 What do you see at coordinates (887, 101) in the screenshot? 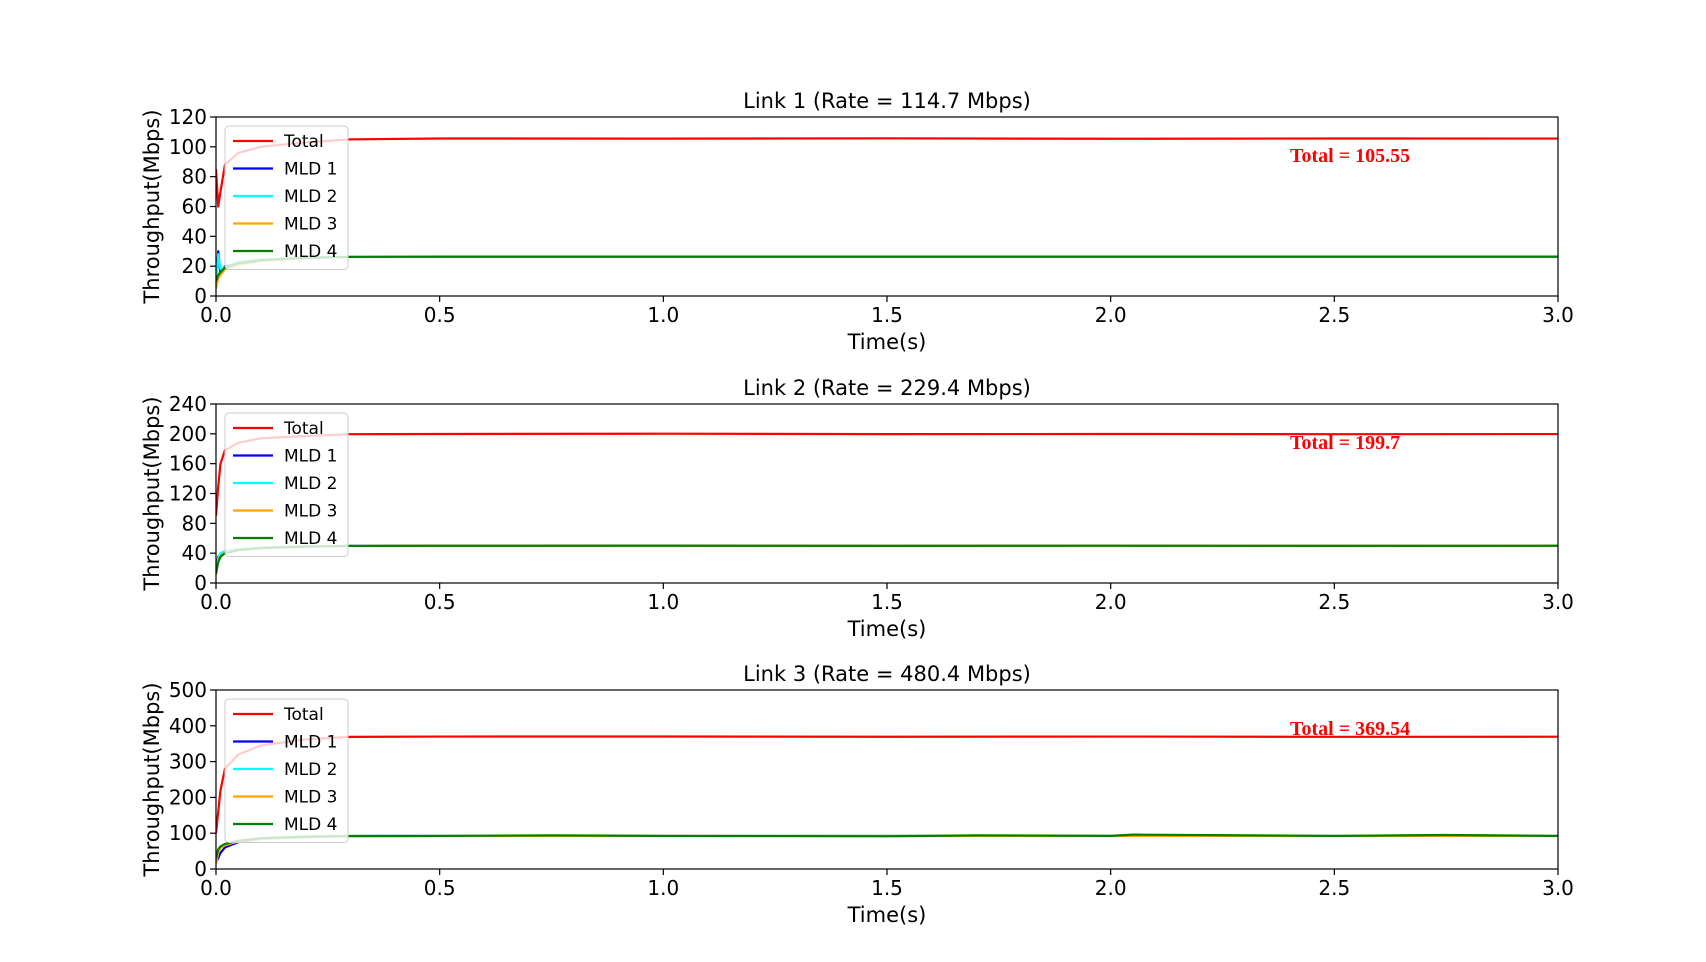
I see `subplot-title: Link 1 (Rate = 114.7 Mbps)` at bounding box center [887, 101].